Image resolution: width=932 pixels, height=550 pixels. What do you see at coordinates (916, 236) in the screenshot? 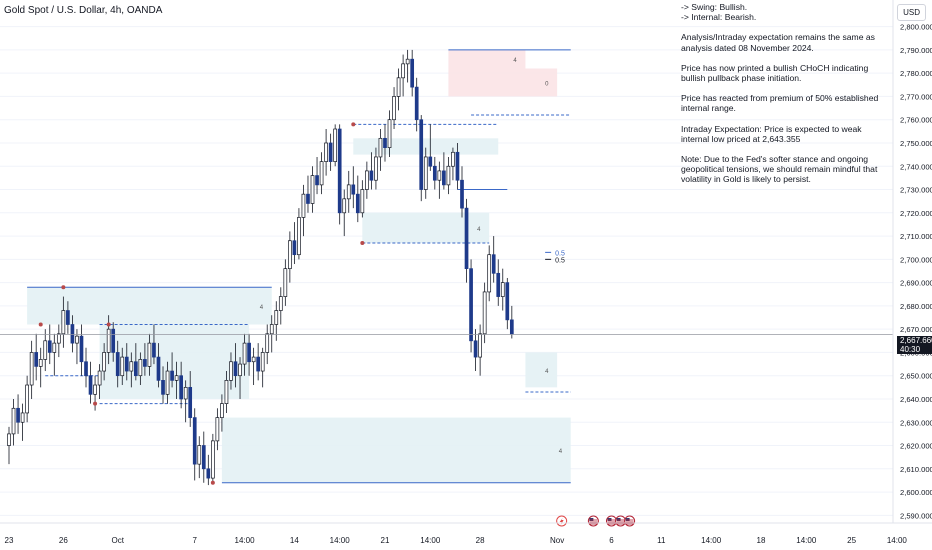
I see `y-tick-label: 2,710.000` at bounding box center [916, 236].